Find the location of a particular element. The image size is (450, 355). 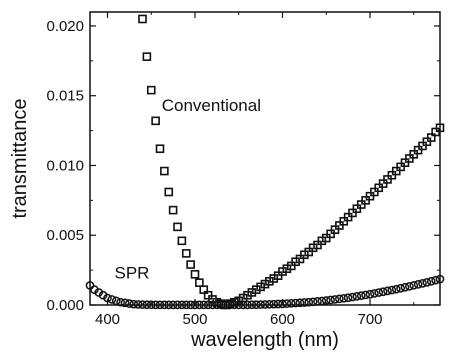

y-axis-label: transmittance is located at coordinates (20, 158).